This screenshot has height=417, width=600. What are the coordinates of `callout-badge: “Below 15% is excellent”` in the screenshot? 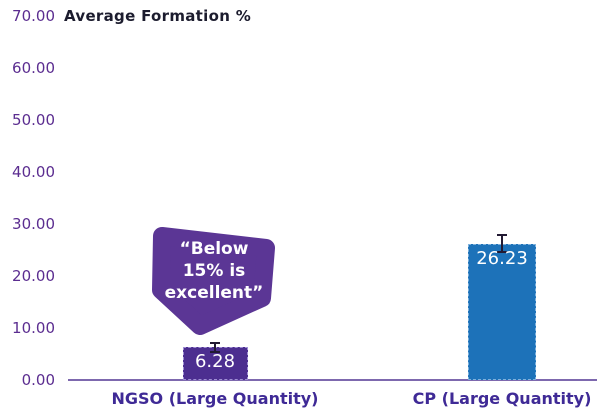 It's located at (216, 277).